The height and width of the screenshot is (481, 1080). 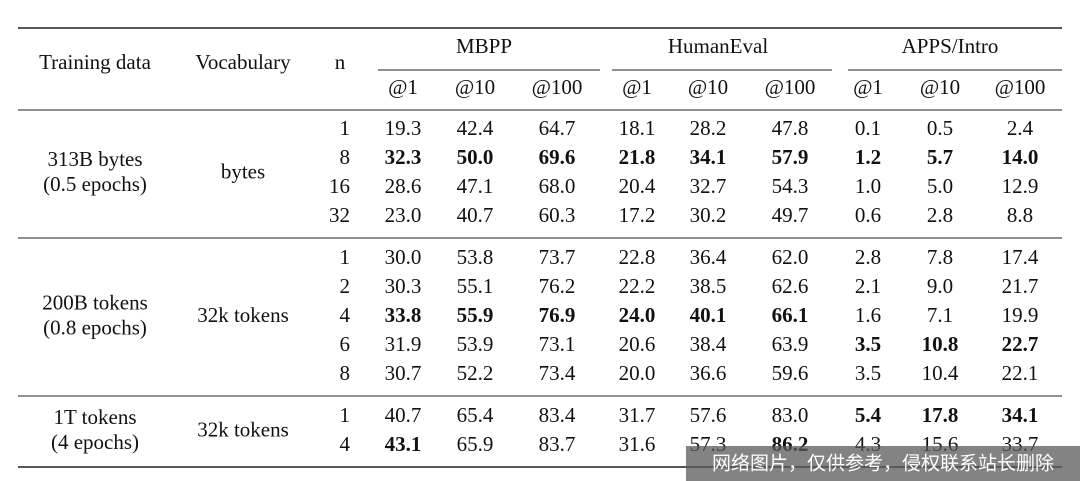 I want to click on n: 32, so click(x=339, y=215).